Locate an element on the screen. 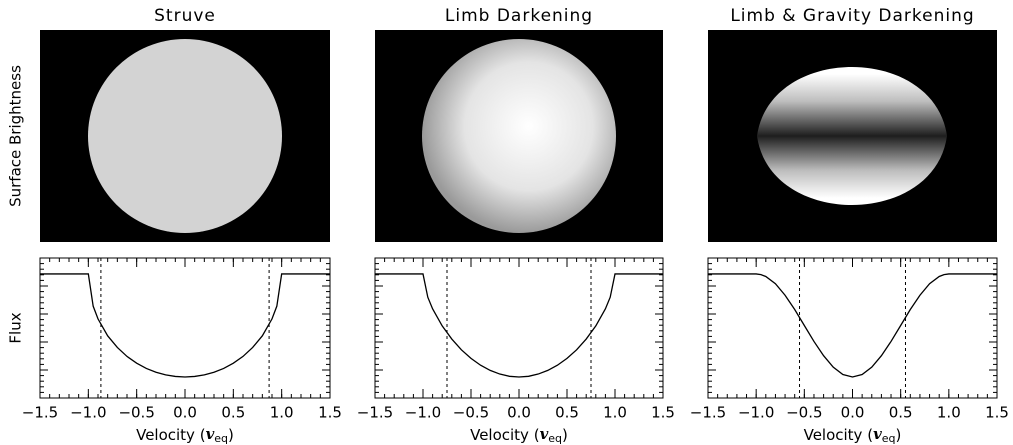 This screenshot has width=1013, height=445. image-y-label: Surface Brightness is located at coordinates (16, 136).